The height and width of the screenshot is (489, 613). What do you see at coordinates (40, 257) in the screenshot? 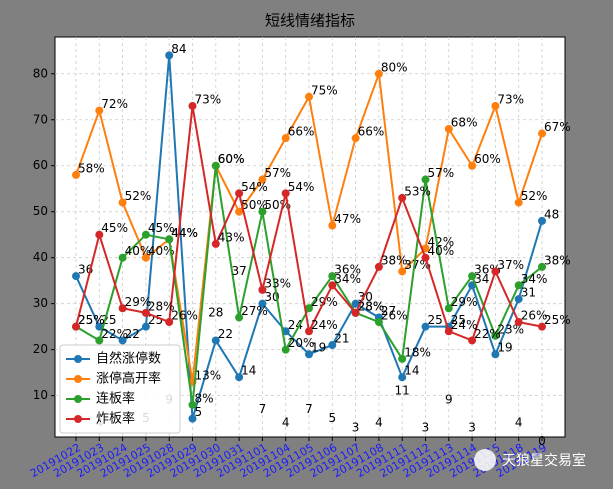
I see `y-tick-label: 40` at bounding box center [40, 257].